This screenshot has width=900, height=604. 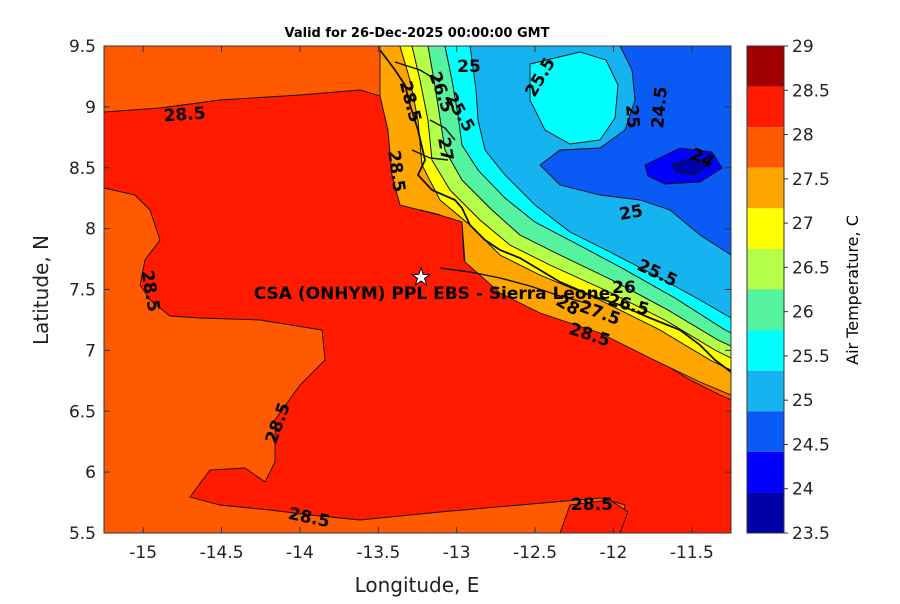 What do you see at coordinates (803, 401) in the screenshot?
I see `colorbar-tick-label: 25` at bounding box center [803, 401].